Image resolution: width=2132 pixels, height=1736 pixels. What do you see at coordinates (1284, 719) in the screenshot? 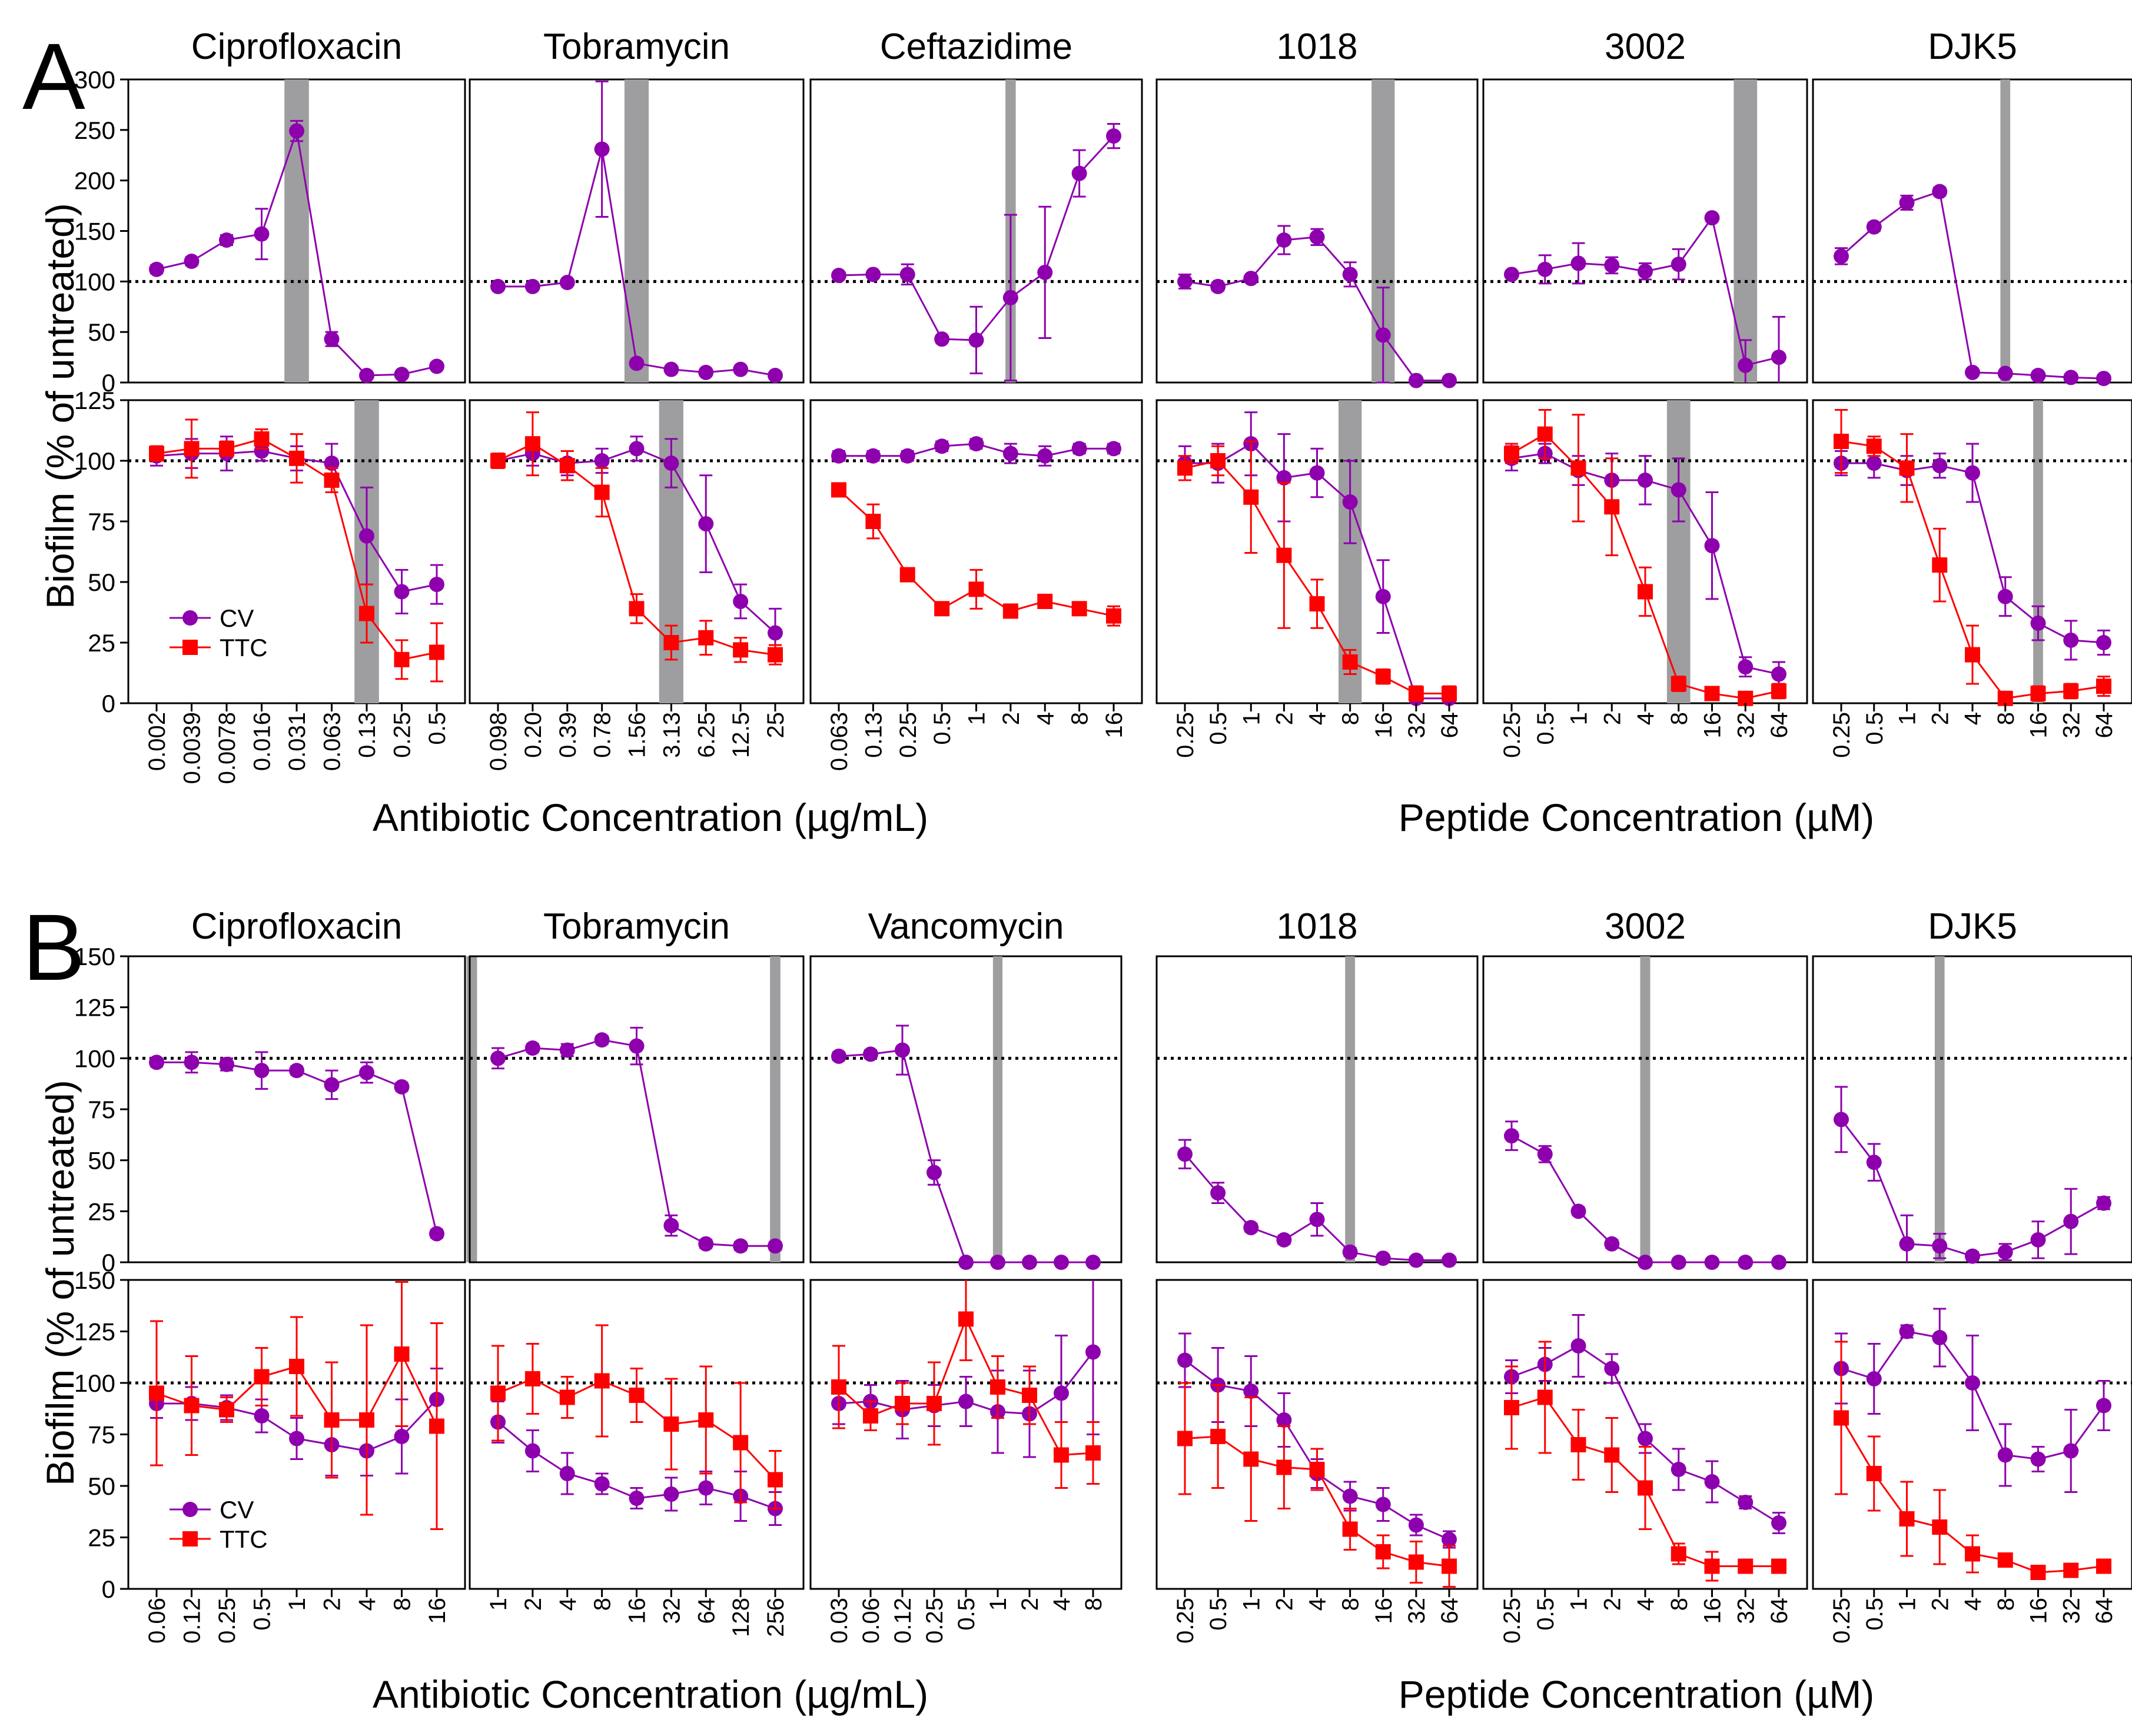
I see `pa-1018-bottom-xtick-label: 2` at bounding box center [1284, 719].